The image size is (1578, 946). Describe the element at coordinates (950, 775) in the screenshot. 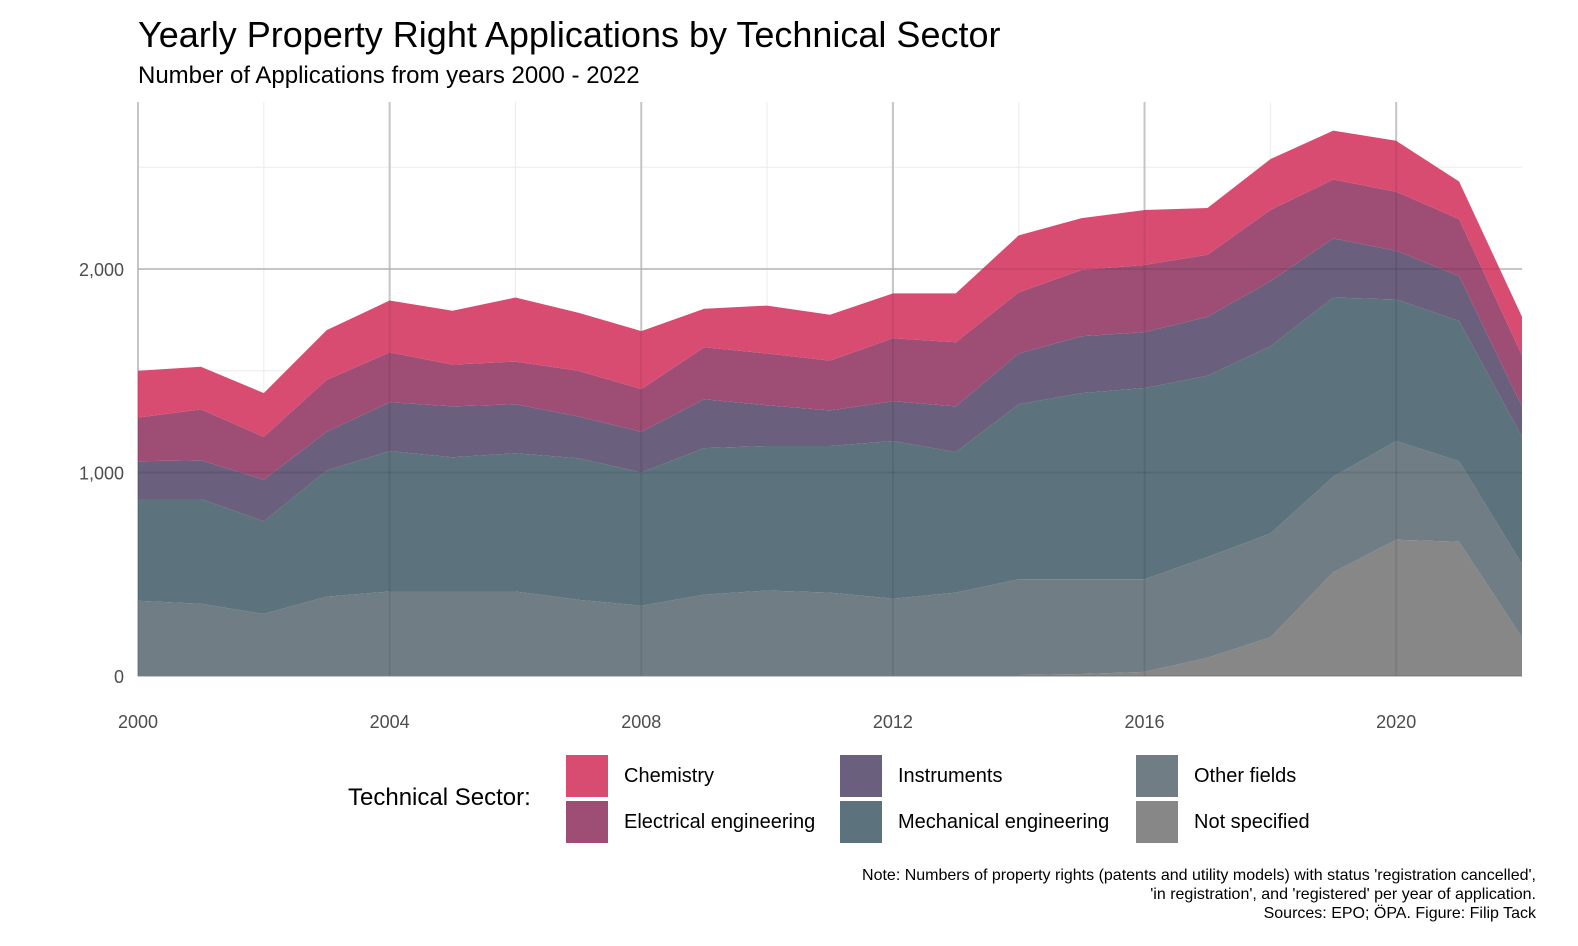

I see `legend-label: Instruments` at that location.